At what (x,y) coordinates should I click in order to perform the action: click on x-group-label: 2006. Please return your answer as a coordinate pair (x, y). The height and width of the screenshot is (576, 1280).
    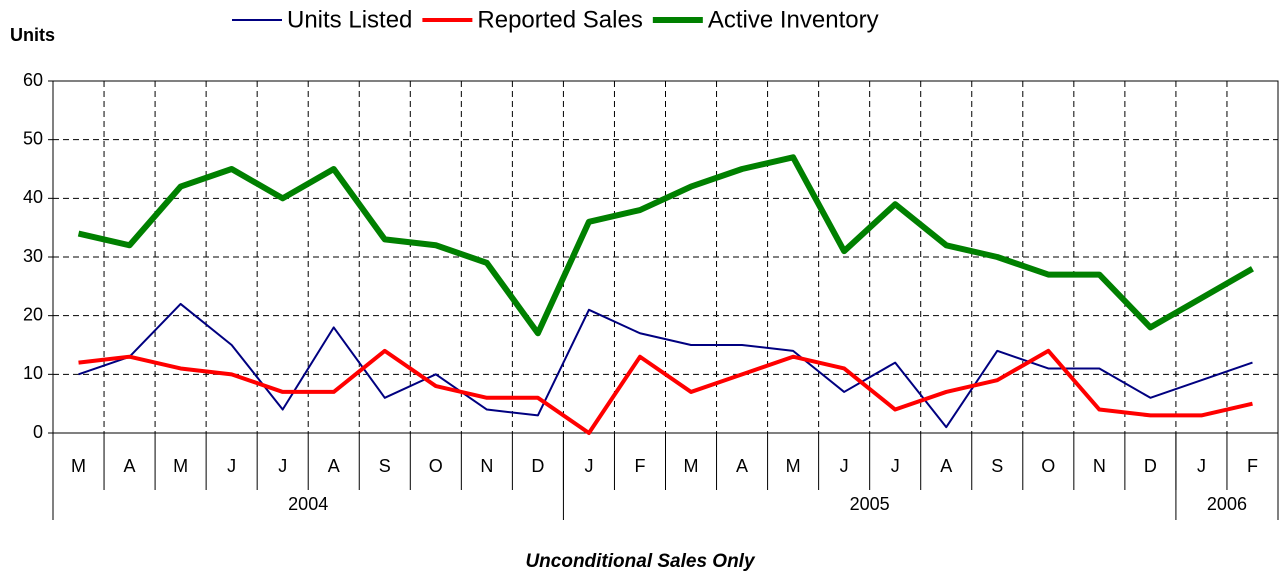
    Looking at the image, I should click on (1227, 504).